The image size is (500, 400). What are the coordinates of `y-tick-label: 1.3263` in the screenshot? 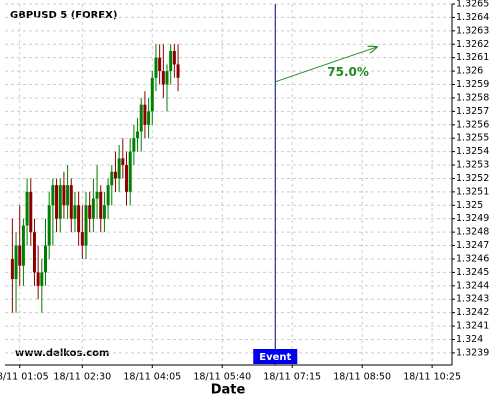 It's located at (472, 30).